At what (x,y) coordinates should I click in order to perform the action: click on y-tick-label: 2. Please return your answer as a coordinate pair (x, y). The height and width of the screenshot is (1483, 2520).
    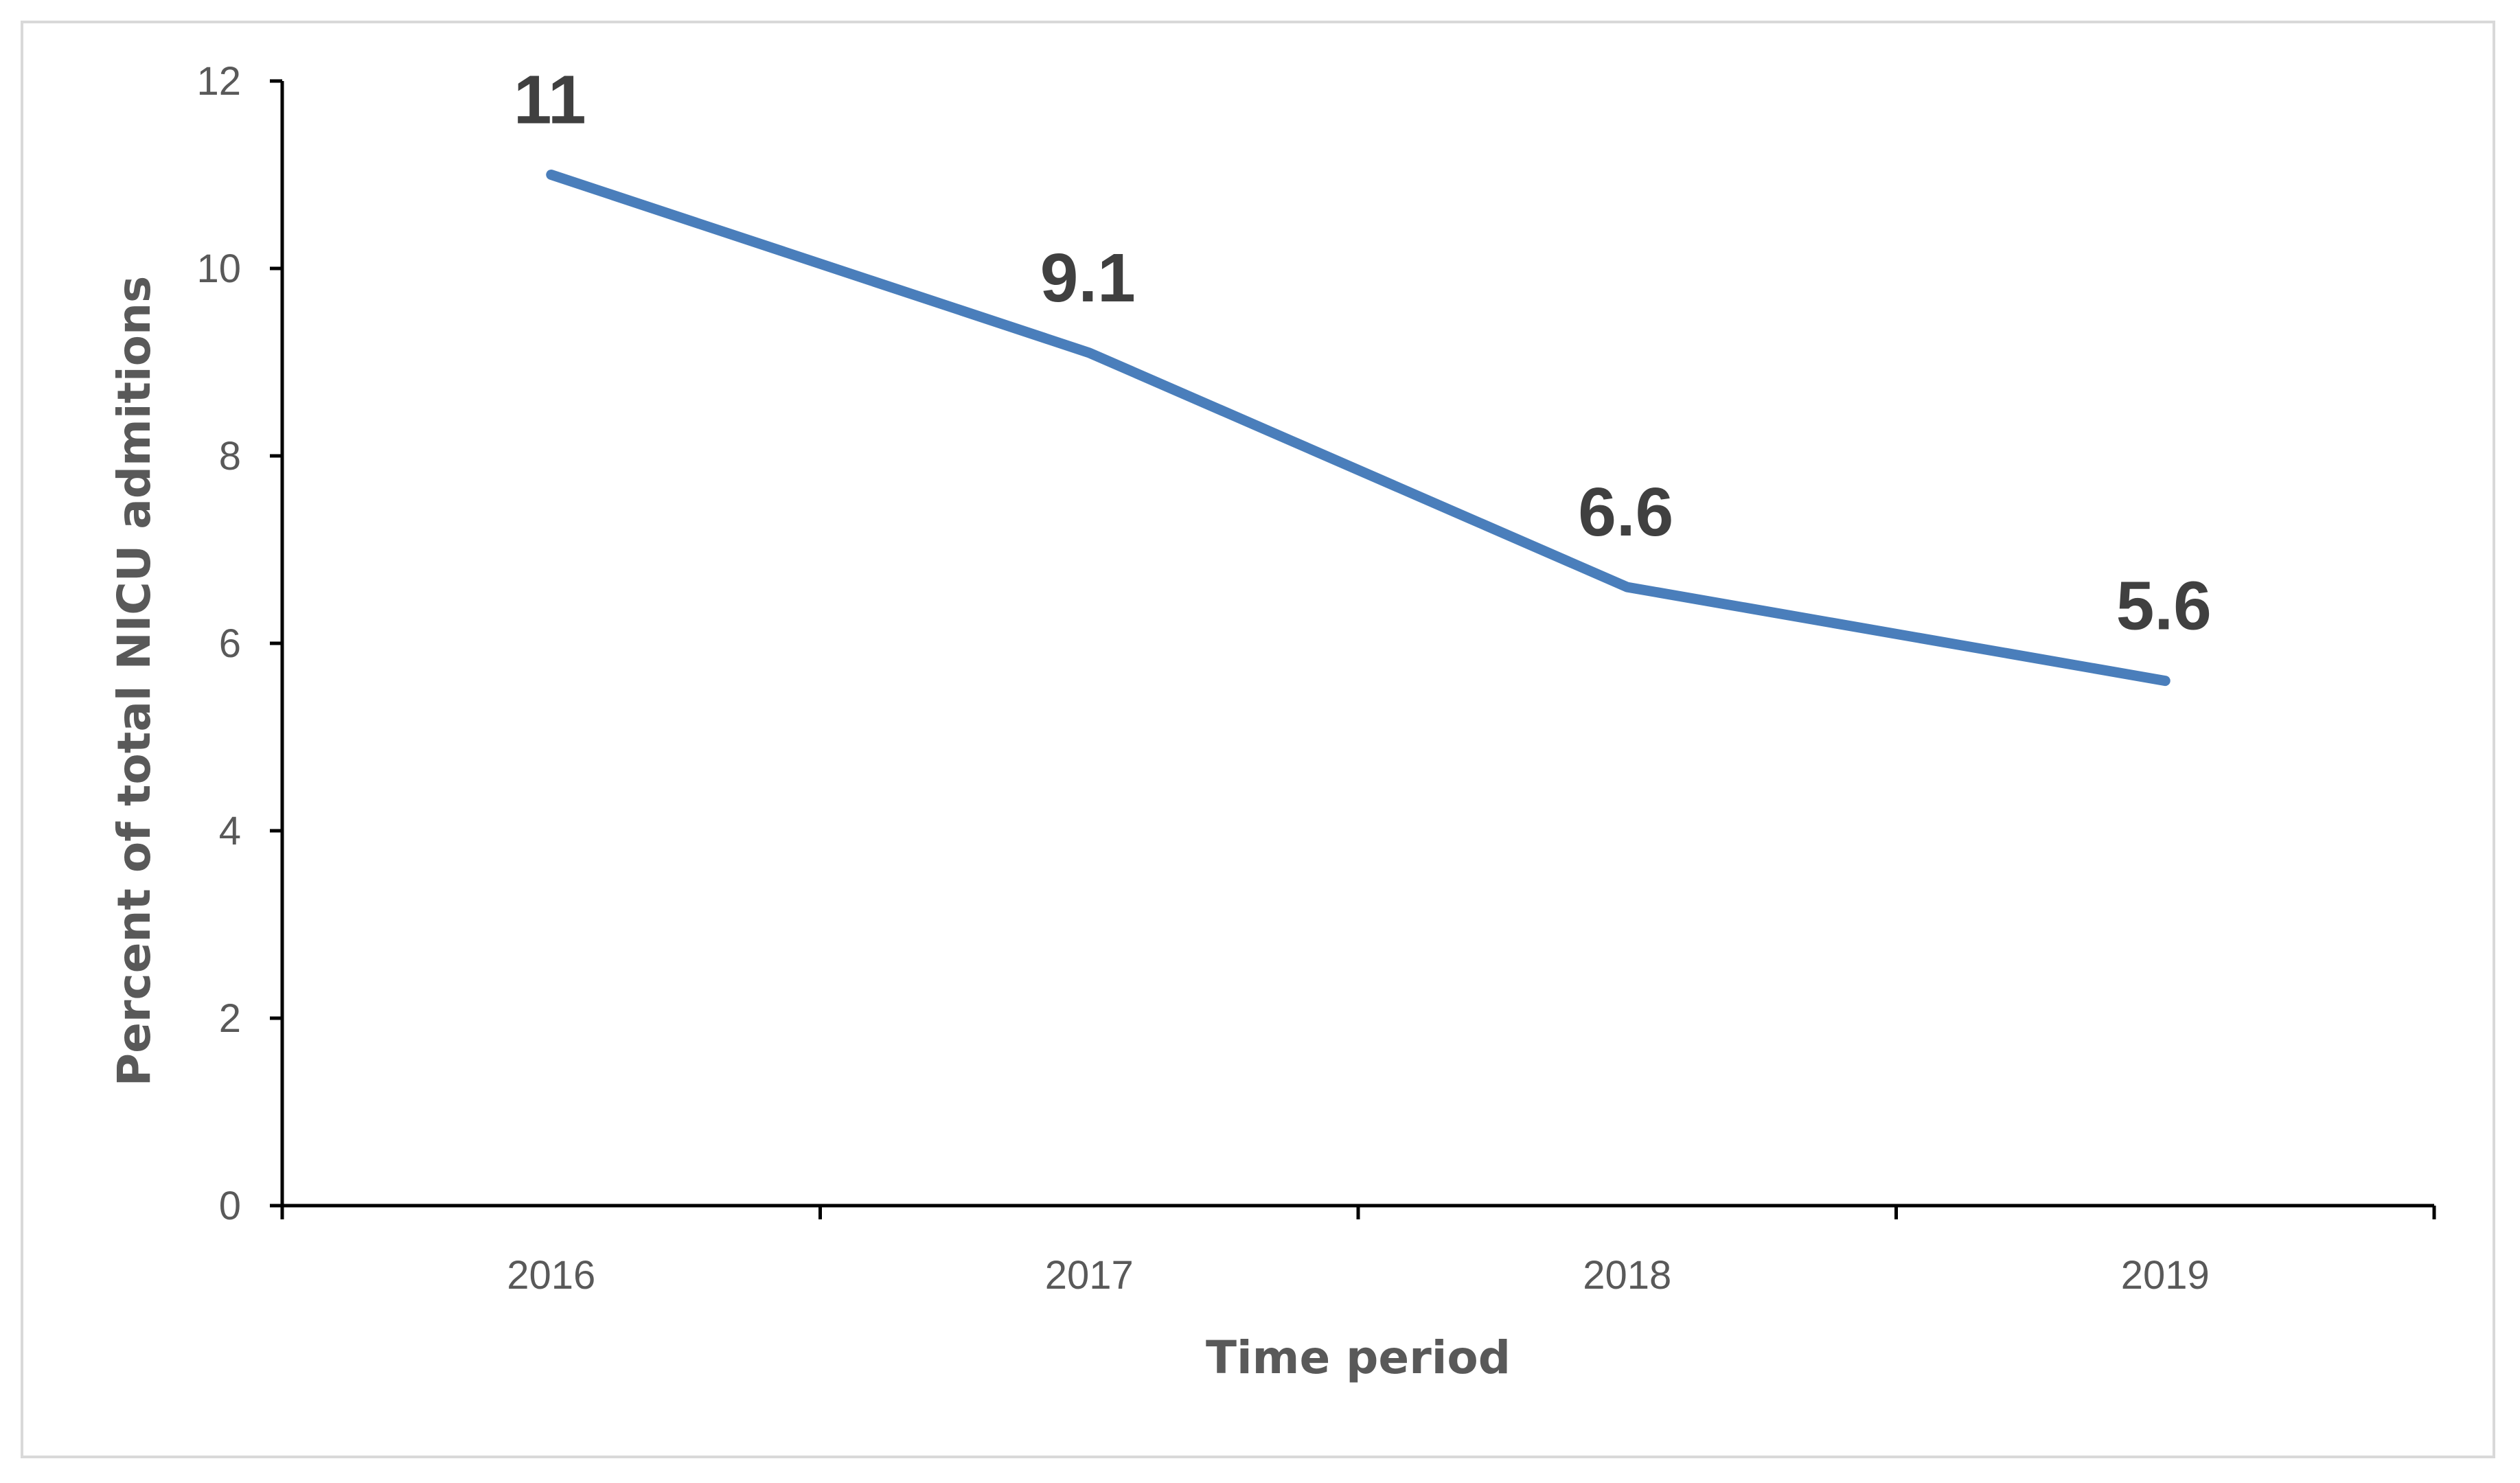
    Looking at the image, I should click on (230, 1019).